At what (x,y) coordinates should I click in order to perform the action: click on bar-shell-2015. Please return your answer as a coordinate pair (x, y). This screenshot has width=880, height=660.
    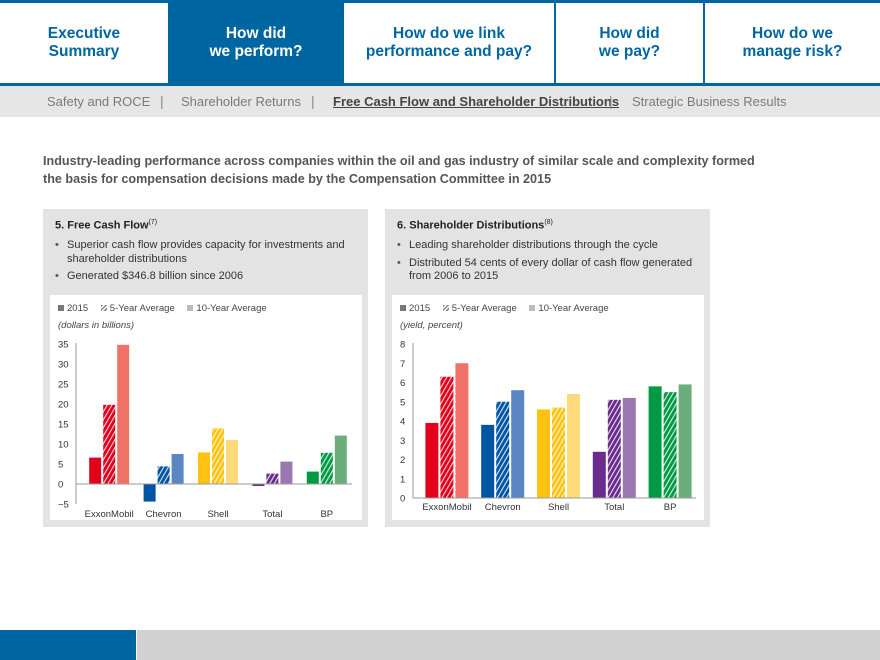
    Looking at the image, I should click on (543, 453).